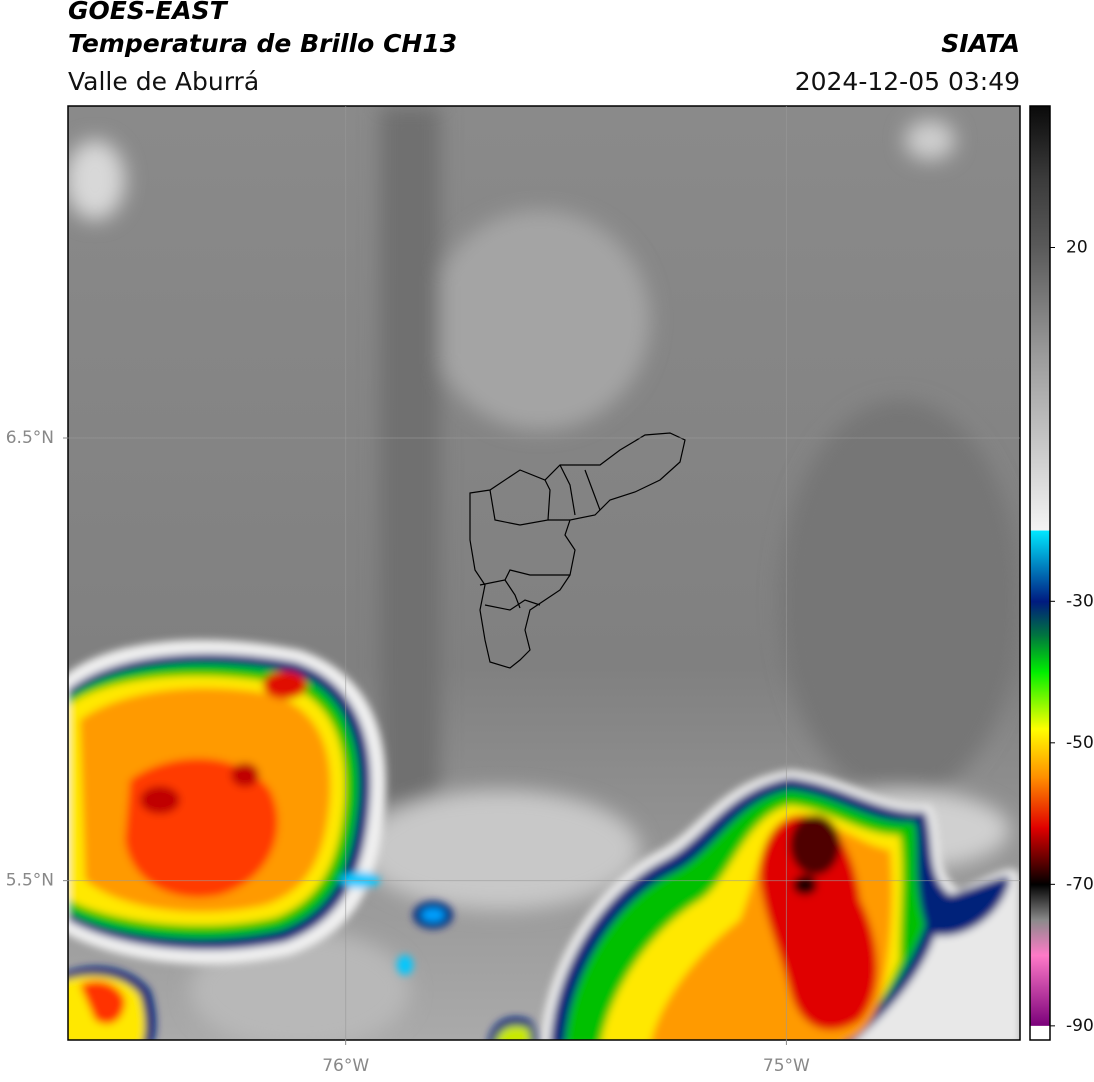  Describe the element at coordinates (1080, 1026) in the screenshot. I see `colorbar-tick-label: -90` at that location.